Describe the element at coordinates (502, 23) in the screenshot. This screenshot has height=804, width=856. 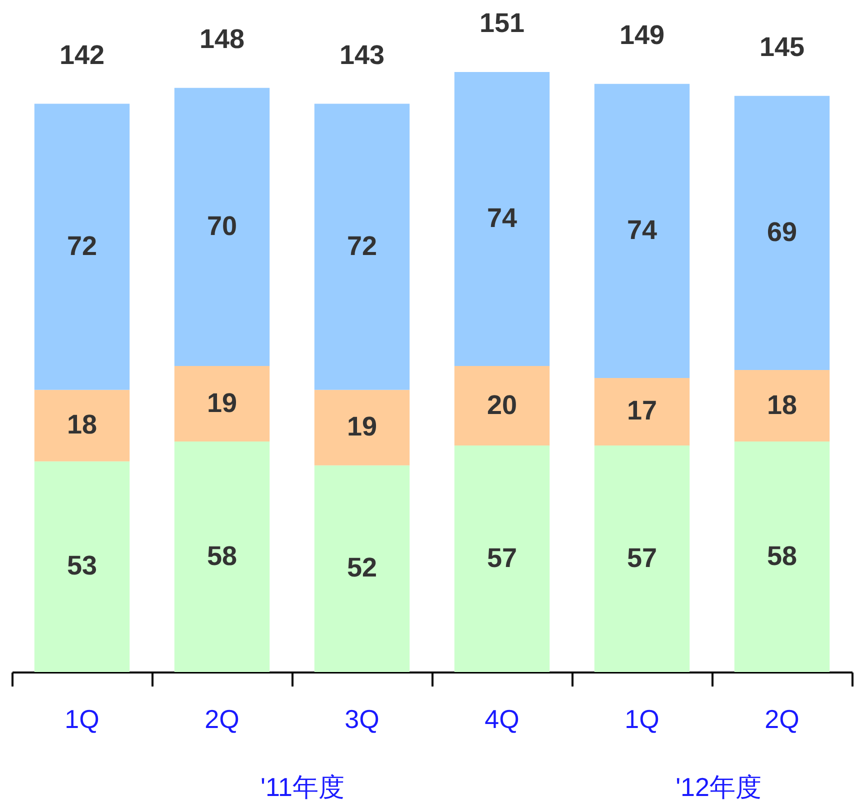
I see `total-label: 151` at that location.